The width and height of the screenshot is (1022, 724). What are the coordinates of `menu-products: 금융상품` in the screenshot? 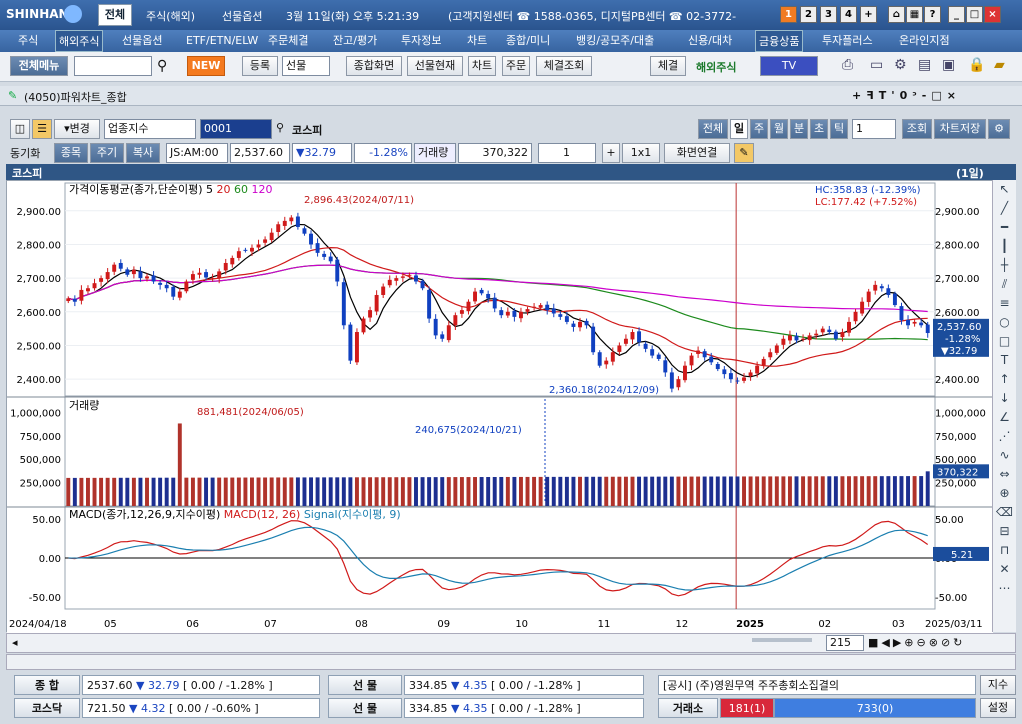 It's located at (779, 41).